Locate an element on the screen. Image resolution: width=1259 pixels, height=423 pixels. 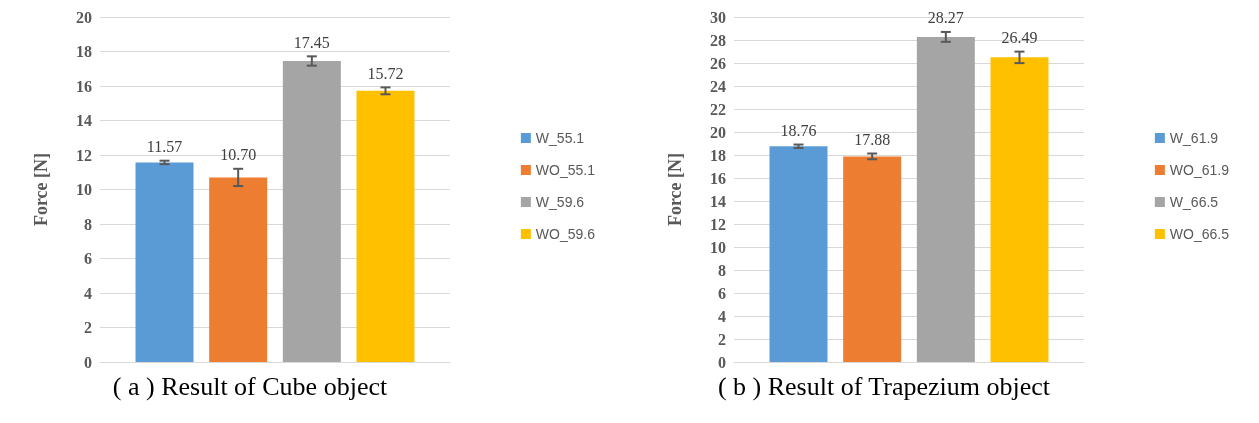
legend-label: W_66.5 is located at coordinates (1194, 202).